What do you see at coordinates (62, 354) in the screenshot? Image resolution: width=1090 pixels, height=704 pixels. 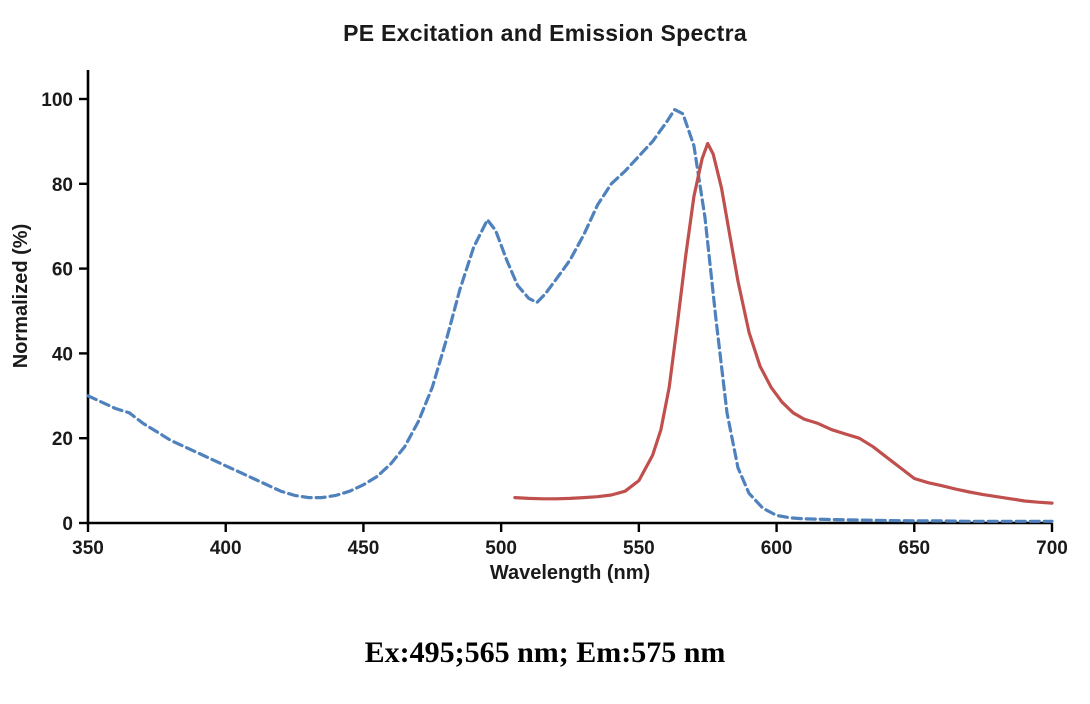 I see `y-tick-label: 40` at bounding box center [62, 354].